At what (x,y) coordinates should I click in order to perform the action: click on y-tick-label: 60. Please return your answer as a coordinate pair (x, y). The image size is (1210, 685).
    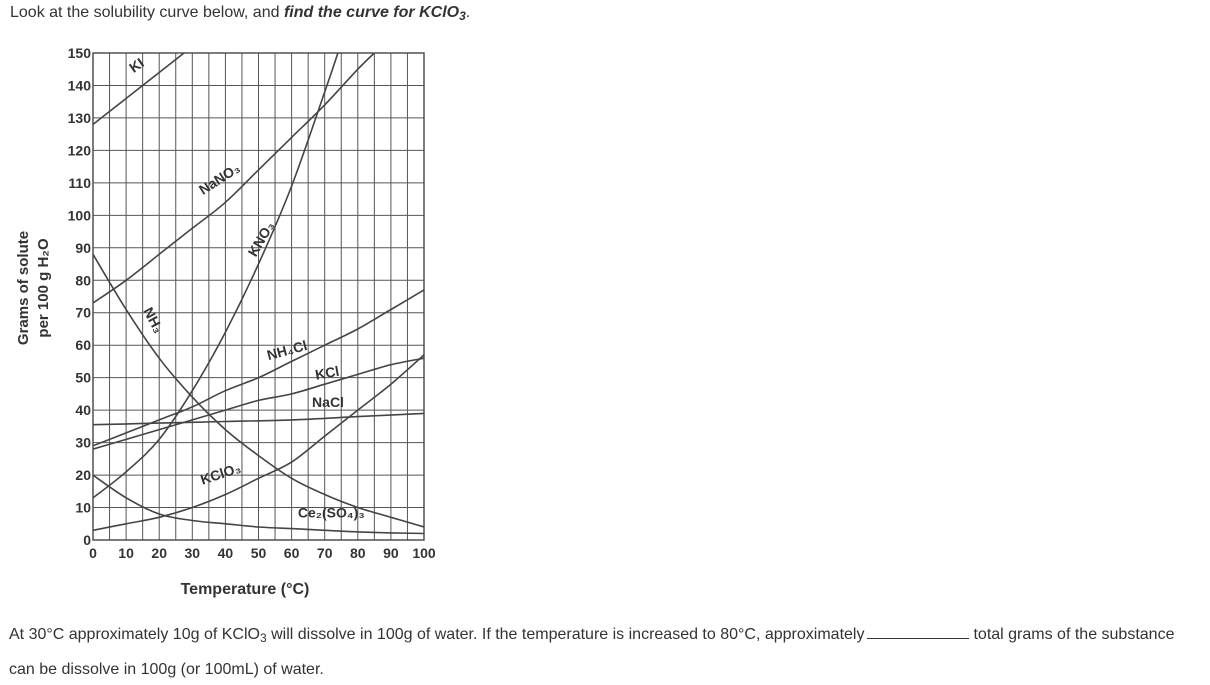
    Looking at the image, I should click on (83, 345).